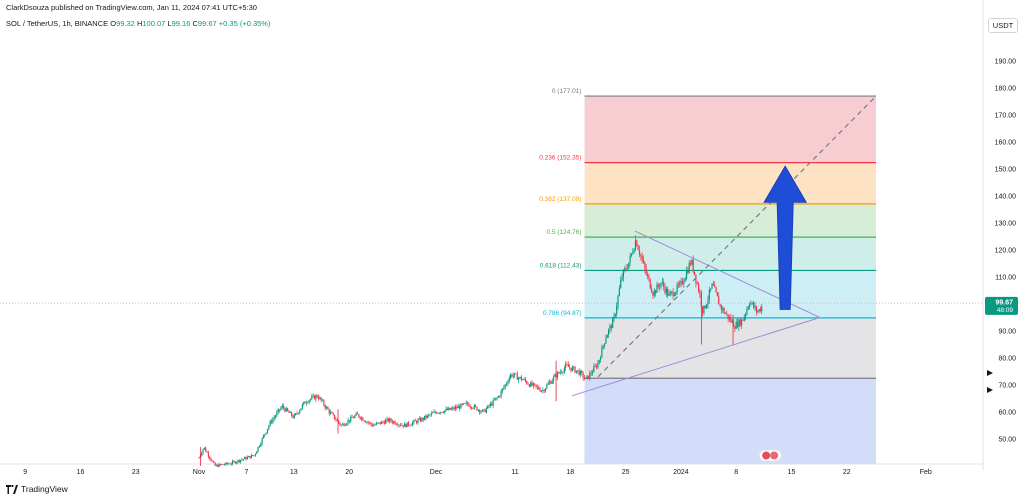 This screenshot has height=499, width=1024. What do you see at coordinates (1006, 62) in the screenshot?
I see `price-tick-label: 190.00` at bounding box center [1006, 62].